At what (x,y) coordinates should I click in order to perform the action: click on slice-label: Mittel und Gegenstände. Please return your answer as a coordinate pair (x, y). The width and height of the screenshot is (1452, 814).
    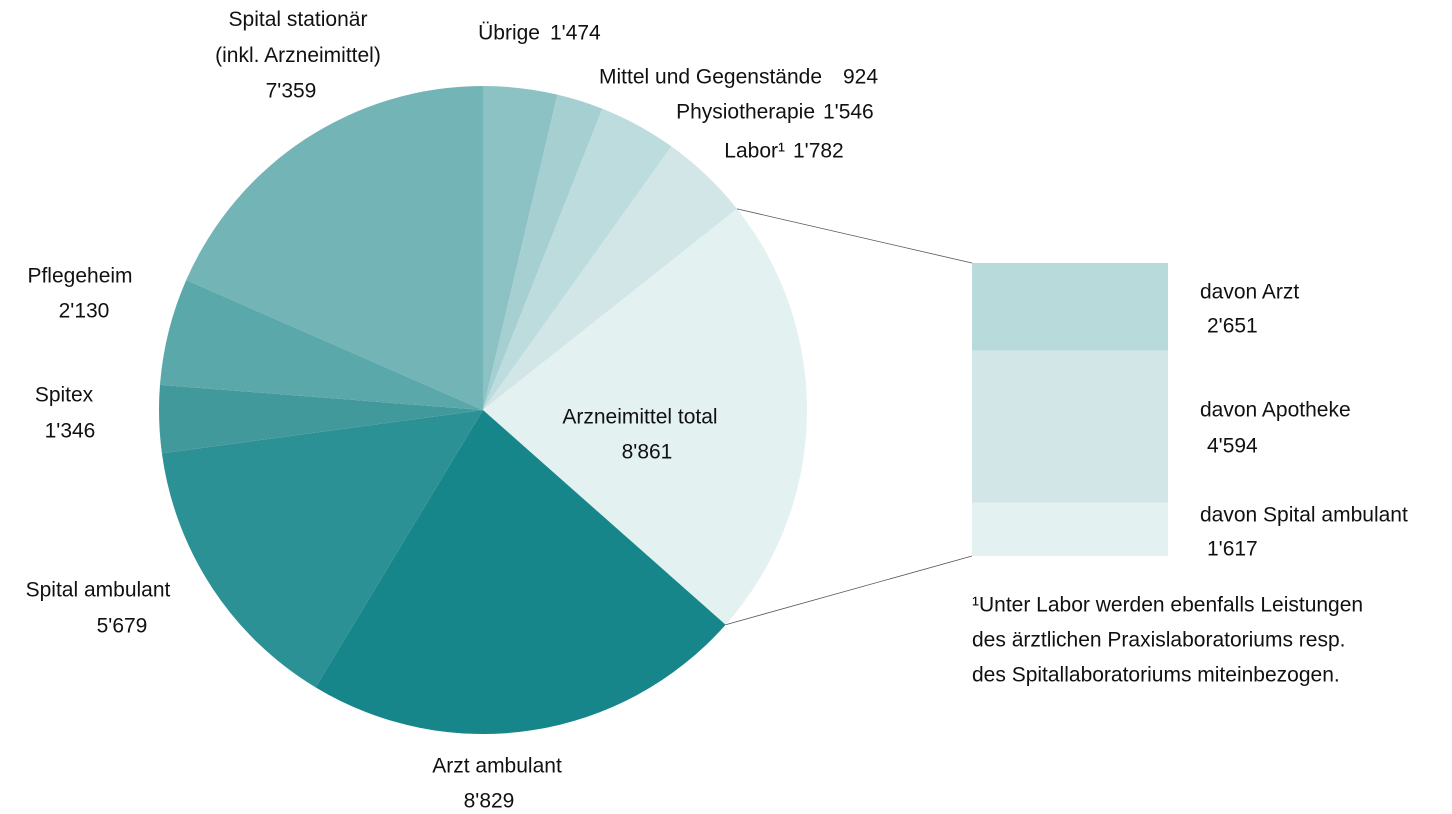
    Looking at the image, I should click on (710, 77).